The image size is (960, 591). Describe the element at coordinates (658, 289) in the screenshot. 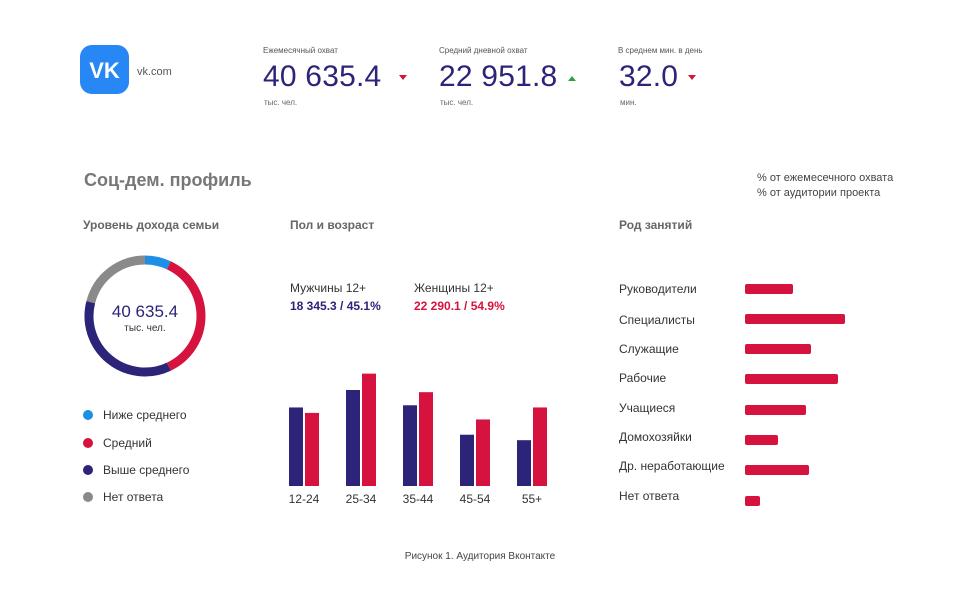

I see `occupation-label: Руководители` at that location.